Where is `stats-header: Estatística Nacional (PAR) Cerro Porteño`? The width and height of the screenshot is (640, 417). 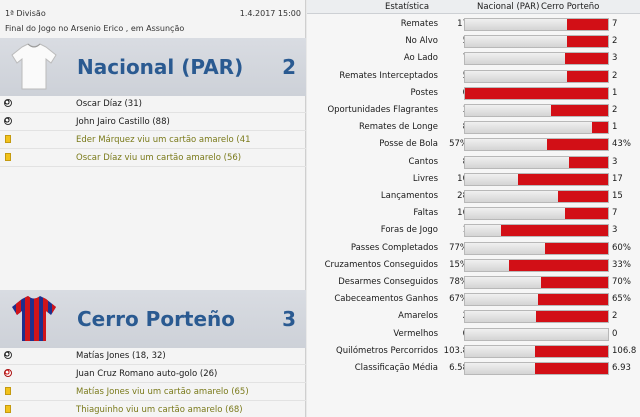 stats-header: Estatística Nacional (PAR) Cerro Porteño is located at coordinates (473, 7).